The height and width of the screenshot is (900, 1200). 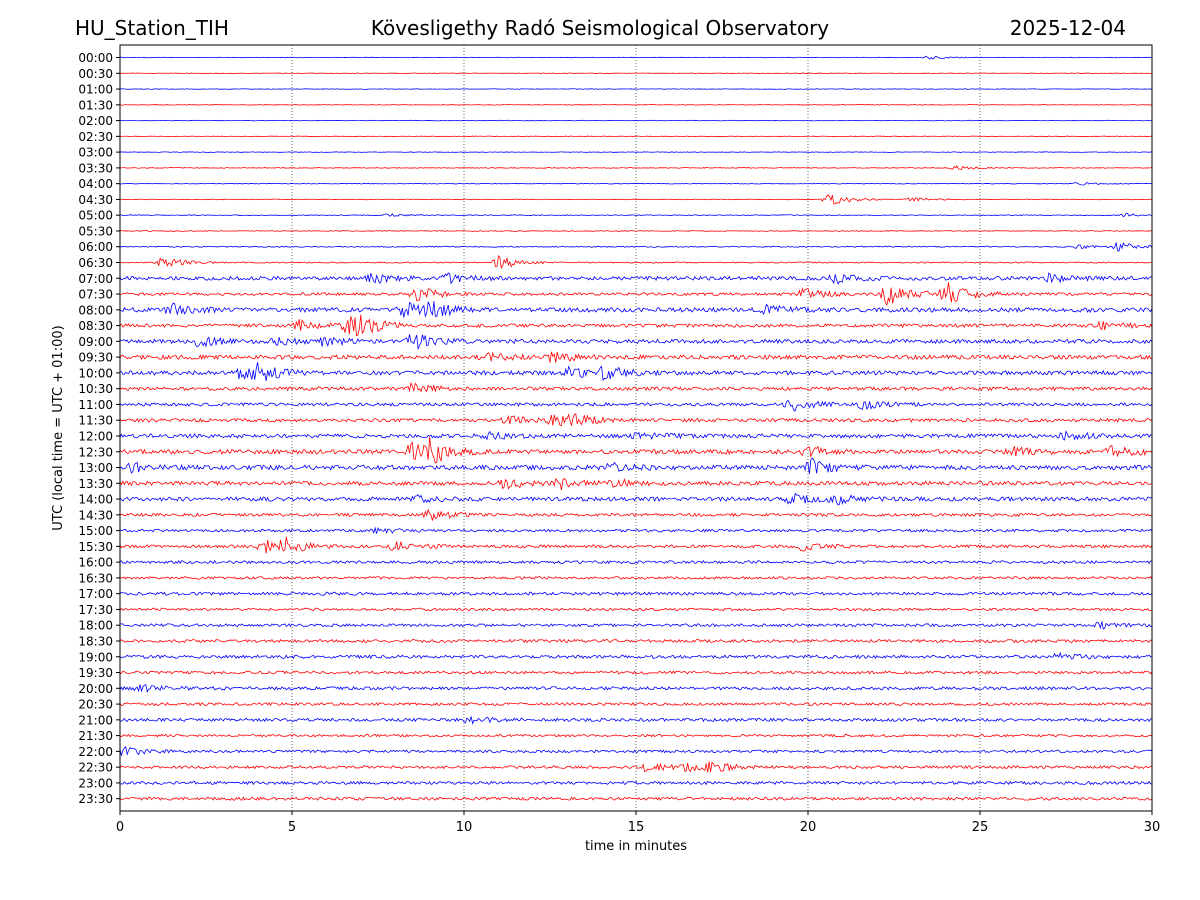 I want to click on y-tick-label-0430: 04:30, so click(x=95, y=200).